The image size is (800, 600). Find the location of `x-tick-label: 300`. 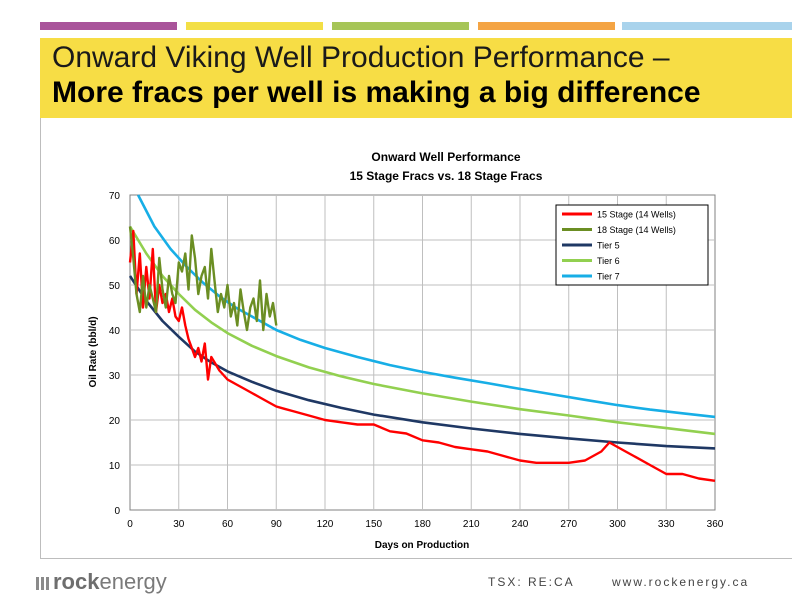

x-tick-label: 300 is located at coordinates (617, 524).